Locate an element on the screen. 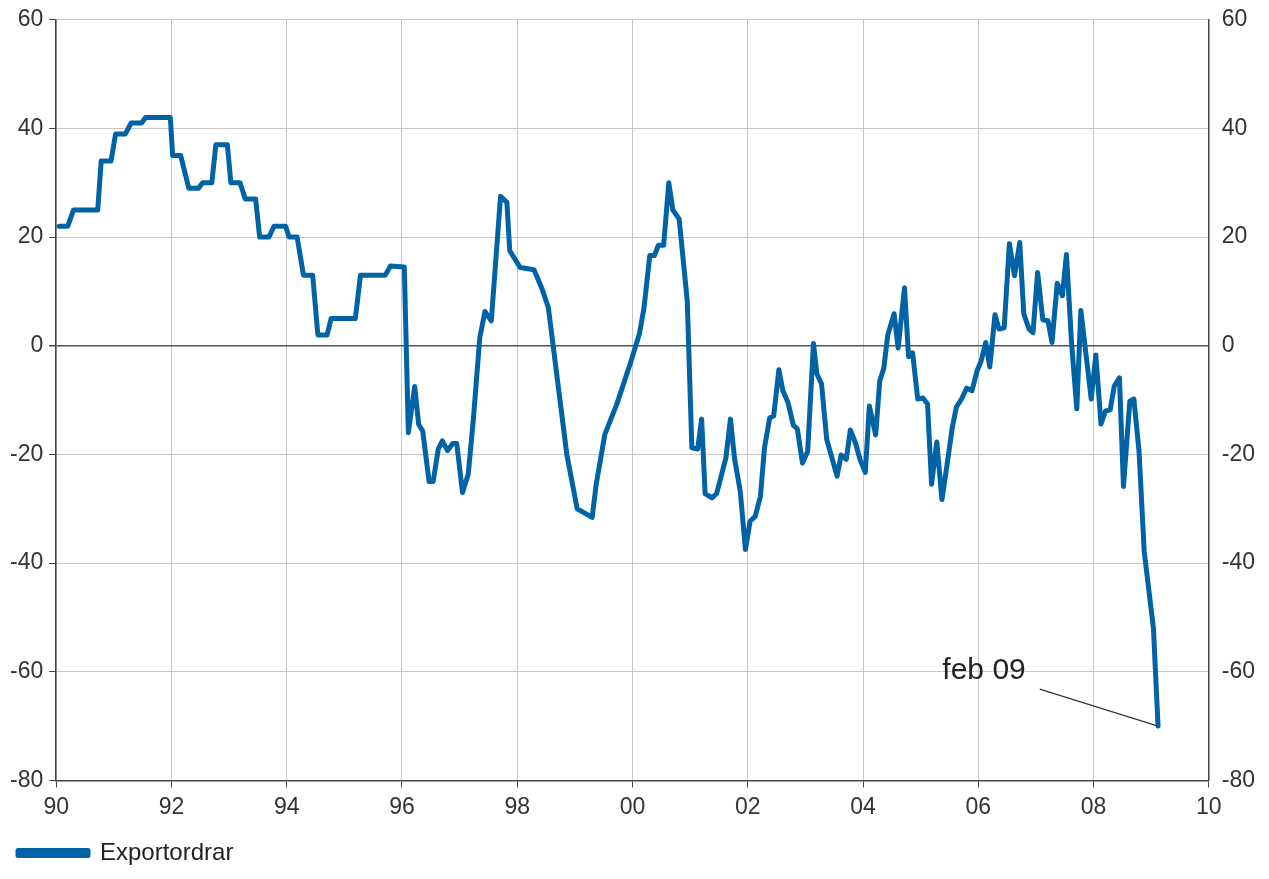 The image size is (1269, 879). y2-tick-label: 0 is located at coordinates (1228, 344).